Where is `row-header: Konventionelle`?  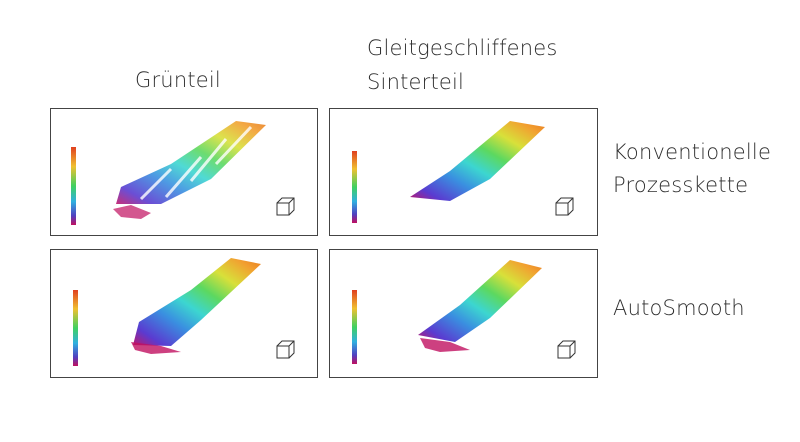 row-header: Konventionelle is located at coordinates (692, 152).